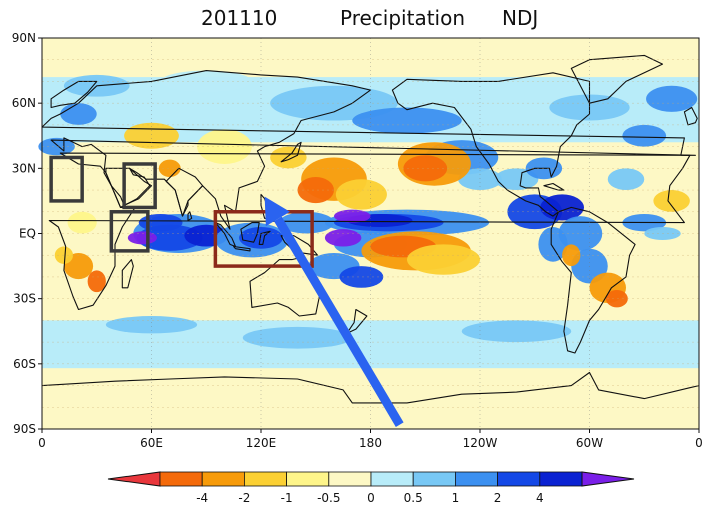  Describe the element at coordinates (480, 443) in the screenshot. I see `lon-tick-label: 120W` at that location.